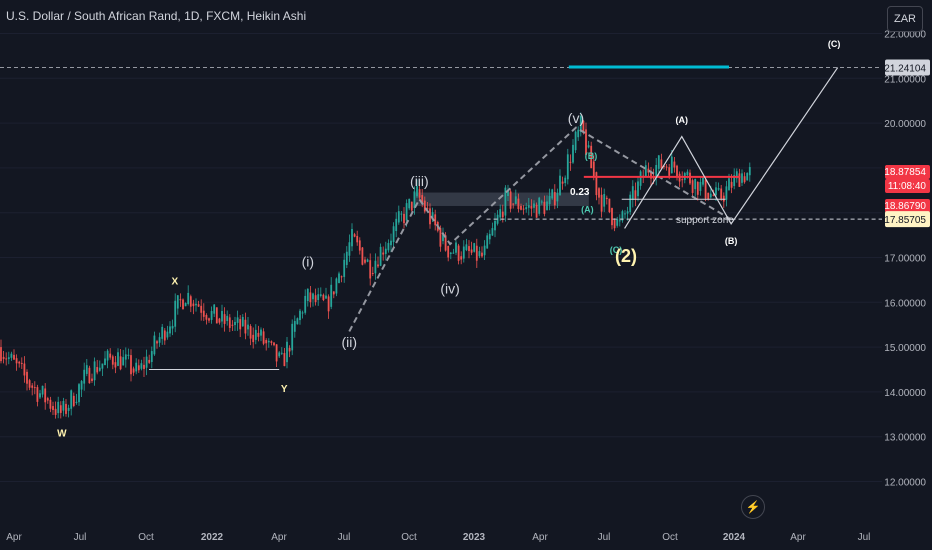 This screenshot has width=932, height=550. I want to click on price-scale-panel, so click(907, 264).